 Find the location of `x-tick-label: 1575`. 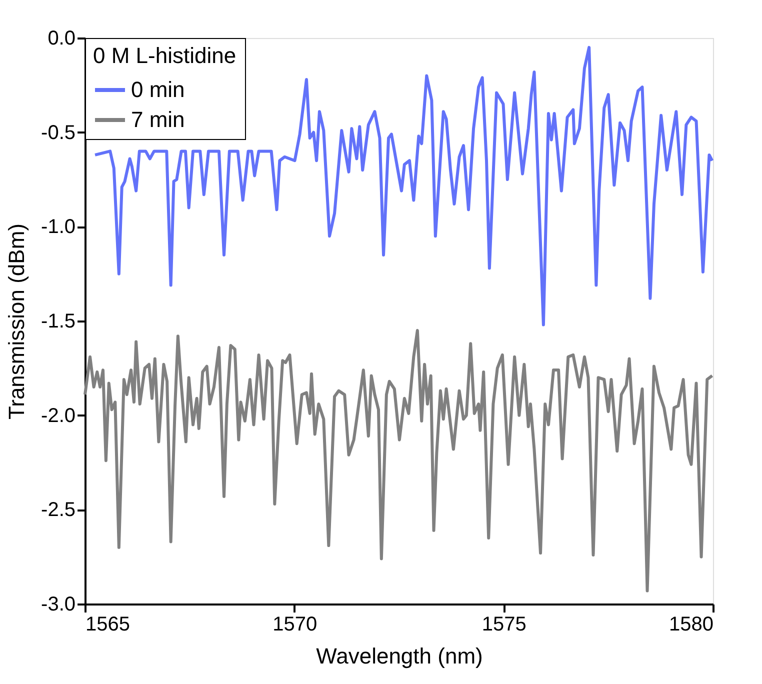

x-tick-label: 1575 is located at coordinates (504, 625).